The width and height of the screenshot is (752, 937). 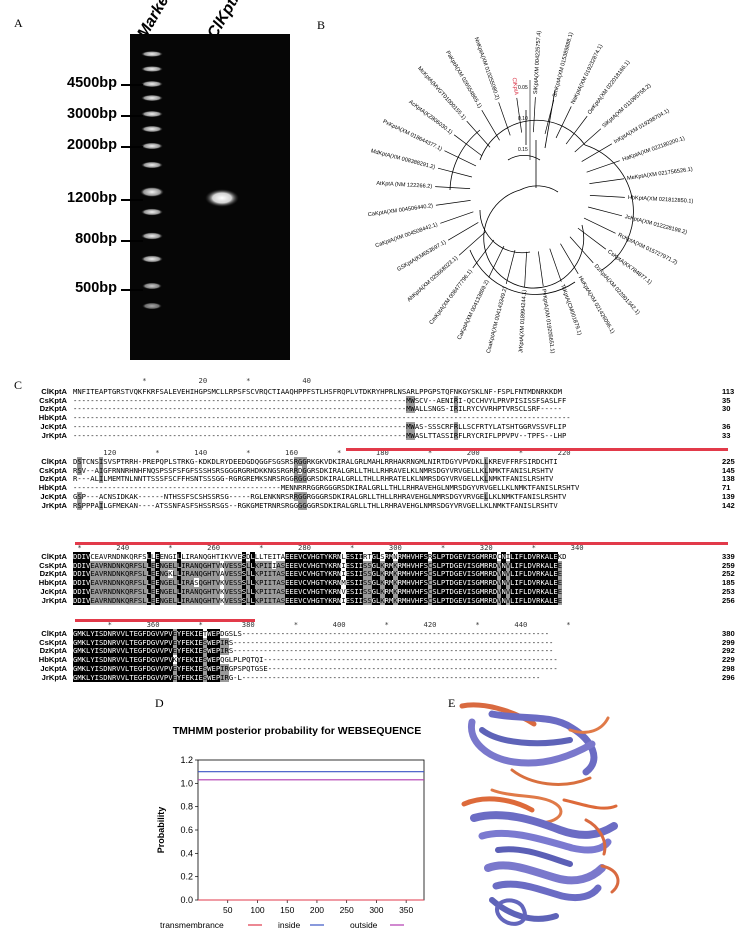 What do you see at coordinates (18, 23) in the screenshot?
I see `panel-a-letter: A` at bounding box center [18, 23].